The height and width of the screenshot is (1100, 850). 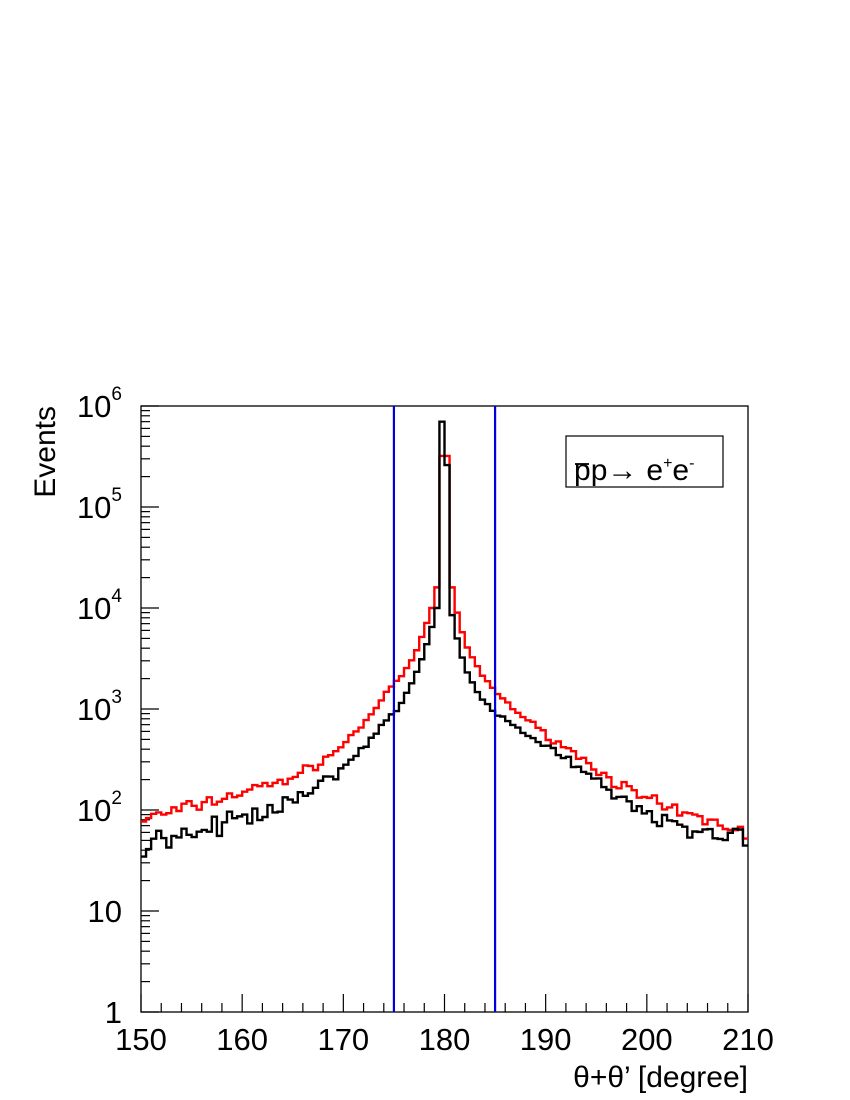 I want to click on y-tick-label: 1, so click(x=113, y=1012).